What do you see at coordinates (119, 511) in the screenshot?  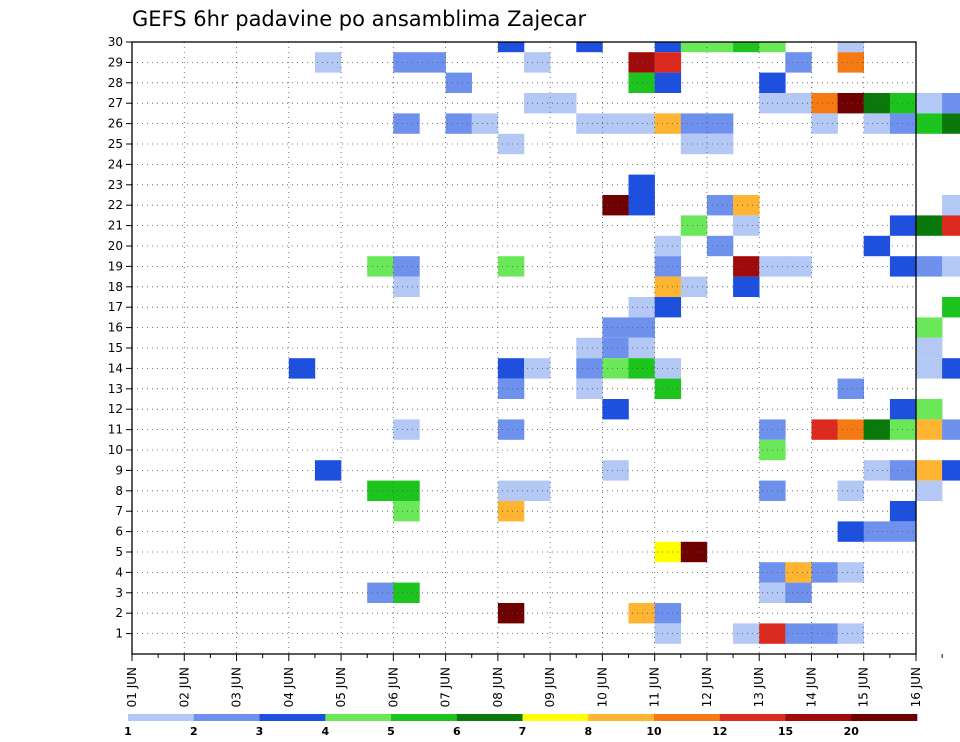 I see `y-tick-label: 7` at bounding box center [119, 511].